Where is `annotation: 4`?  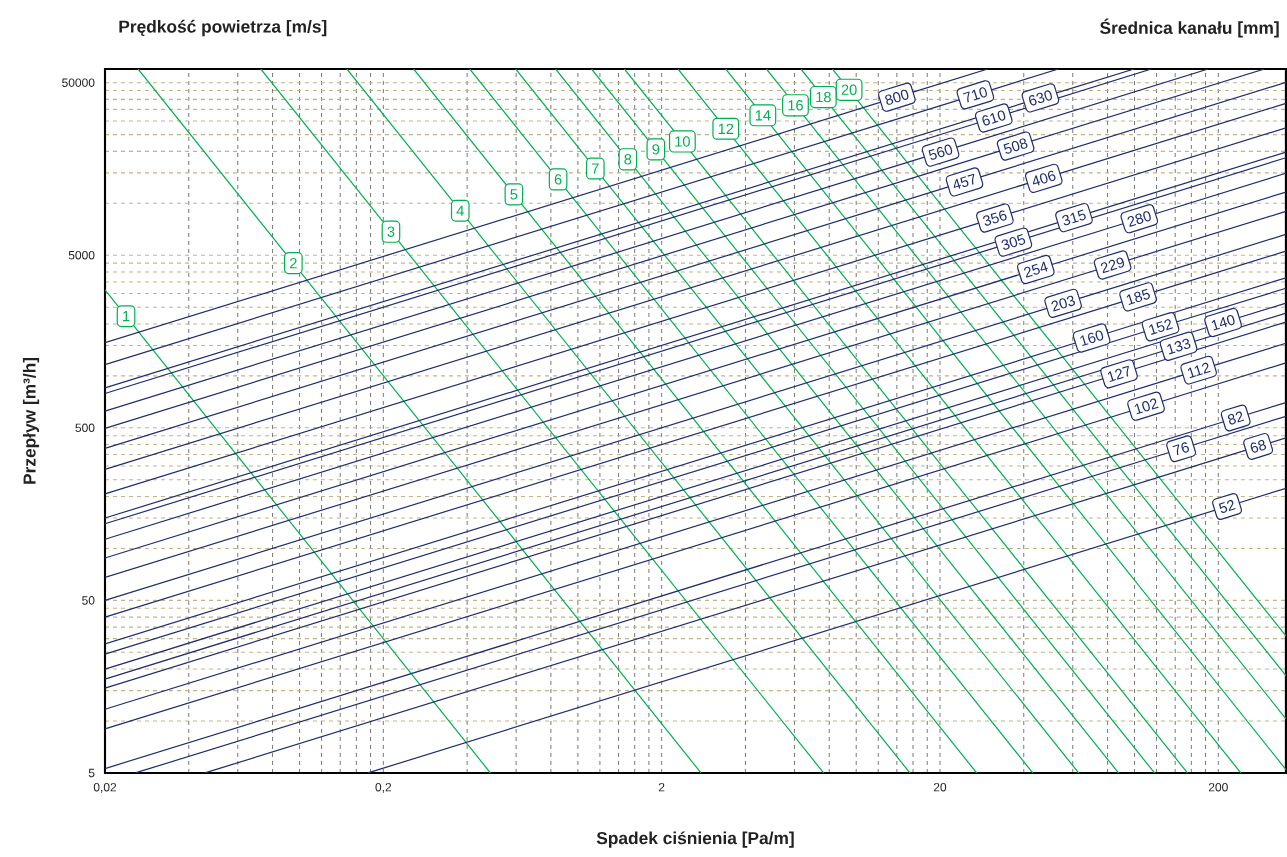 annotation: 4 is located at coordinates (460, 210).